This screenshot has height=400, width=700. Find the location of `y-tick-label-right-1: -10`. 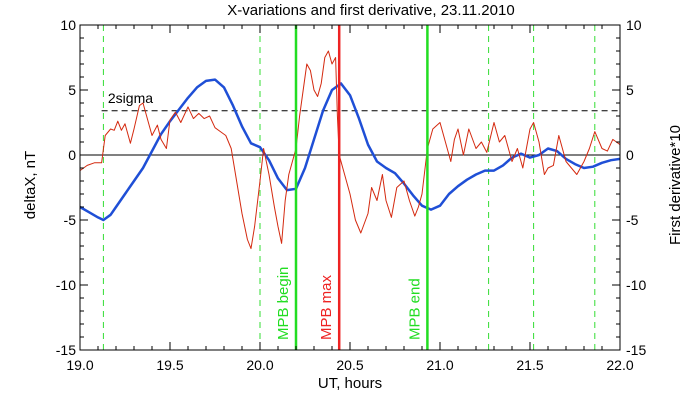

y-tick-label-right-1: -10 is located at coordinates (636, 285).